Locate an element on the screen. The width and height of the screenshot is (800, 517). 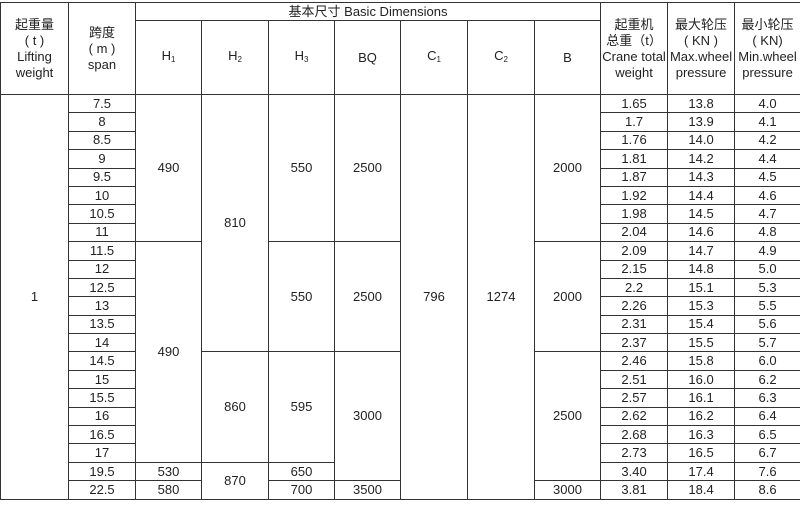
header-min-wheel-pressure: 最小轮压 ( KN) Min.wheel pressure is located at coordinates (767, 48).